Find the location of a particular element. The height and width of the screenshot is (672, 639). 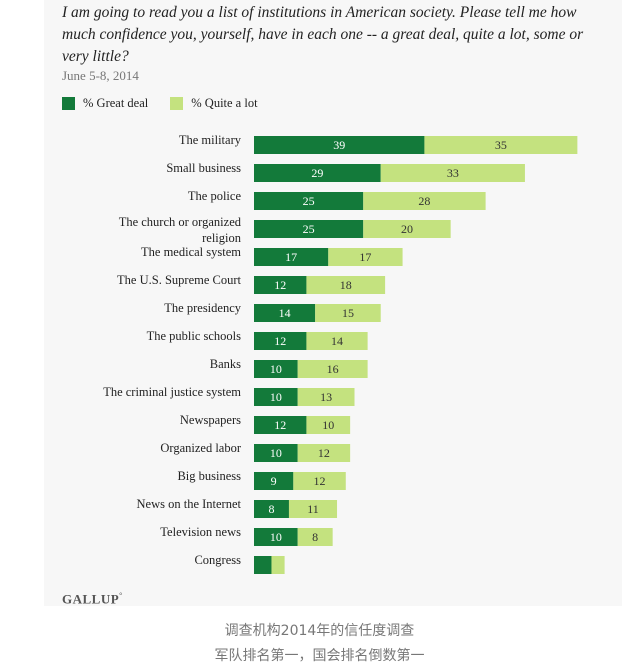

value-label-quite-a-lot-the-presidency: 15 is located at coordinates (348, 313).